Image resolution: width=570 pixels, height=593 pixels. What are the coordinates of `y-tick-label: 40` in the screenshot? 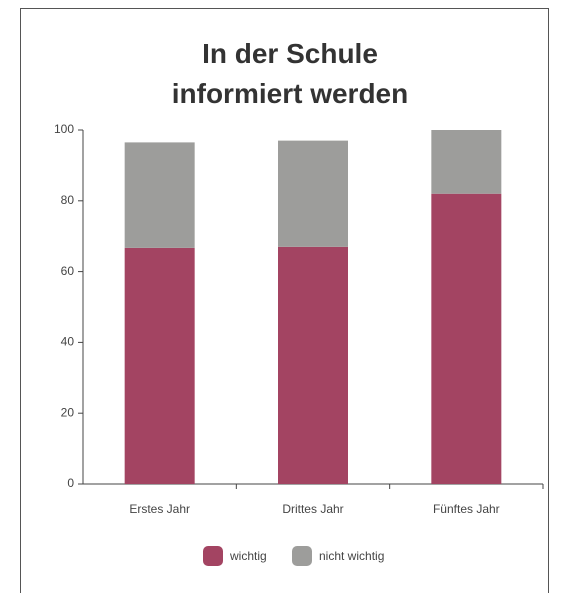 It's located at (68, 342).